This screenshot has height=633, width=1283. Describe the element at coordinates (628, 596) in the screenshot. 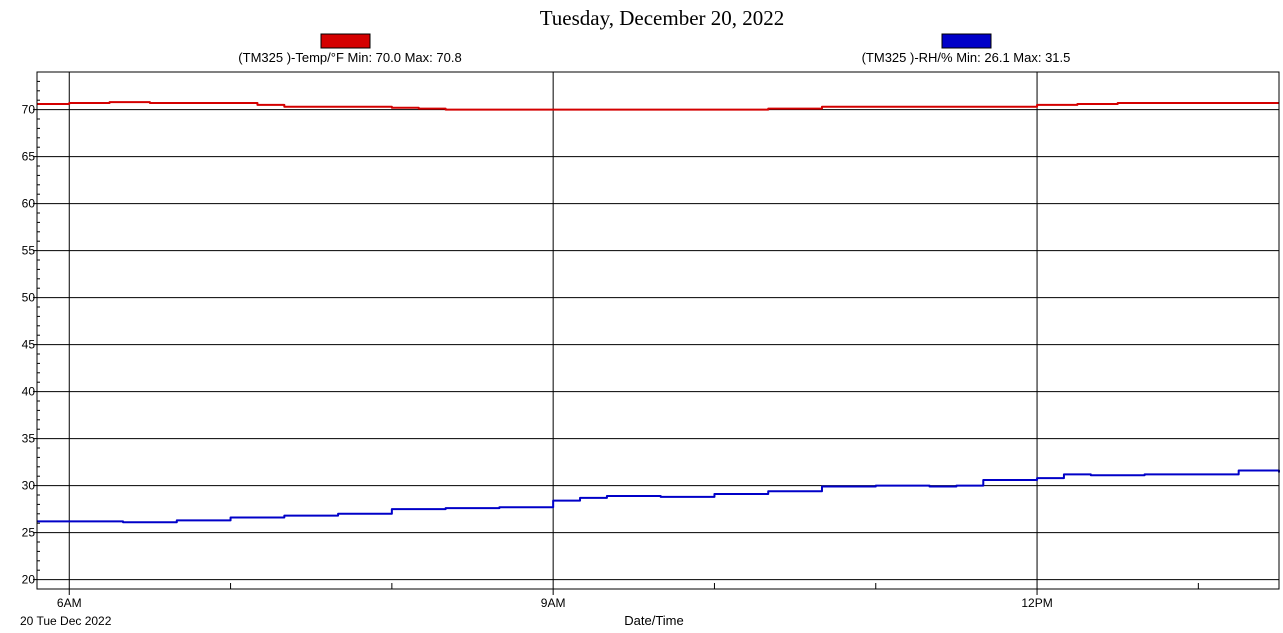

I see `x-axis: 6AM 9AM 12PM` at that location.